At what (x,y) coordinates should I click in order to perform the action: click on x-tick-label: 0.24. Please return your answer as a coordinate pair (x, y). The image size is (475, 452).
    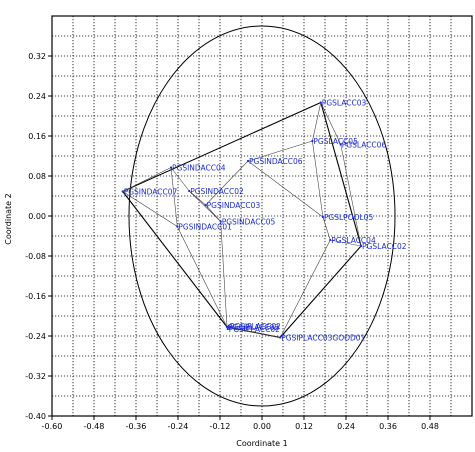
    Looking at the image, I should click on (346, 426).